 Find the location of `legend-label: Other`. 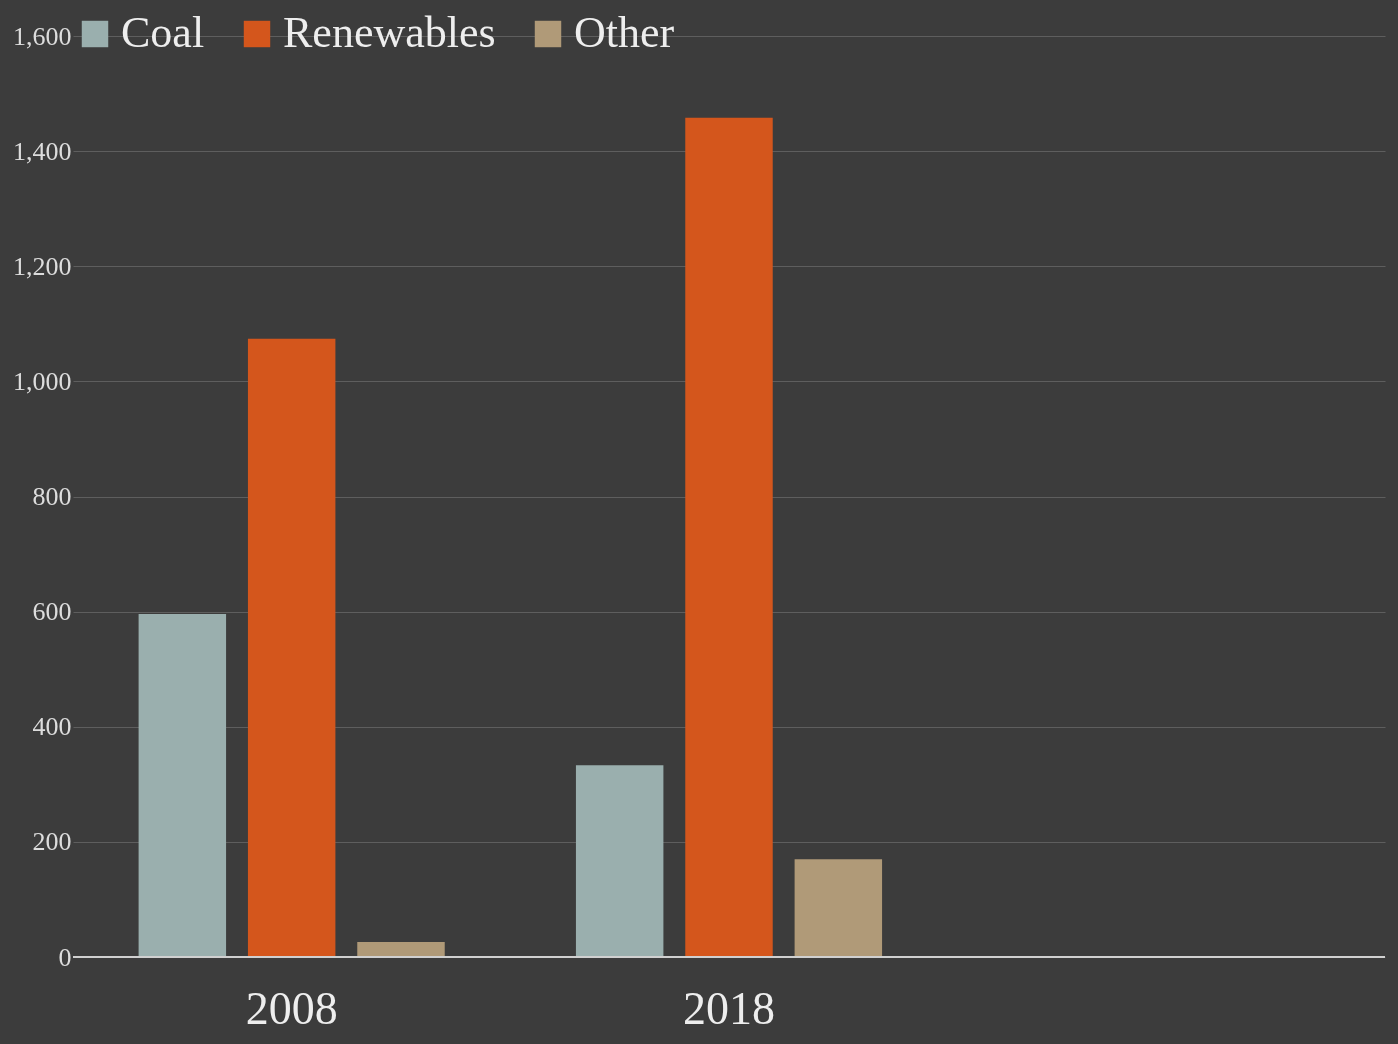

legend-label: Other is located at coordinates (624, 32).